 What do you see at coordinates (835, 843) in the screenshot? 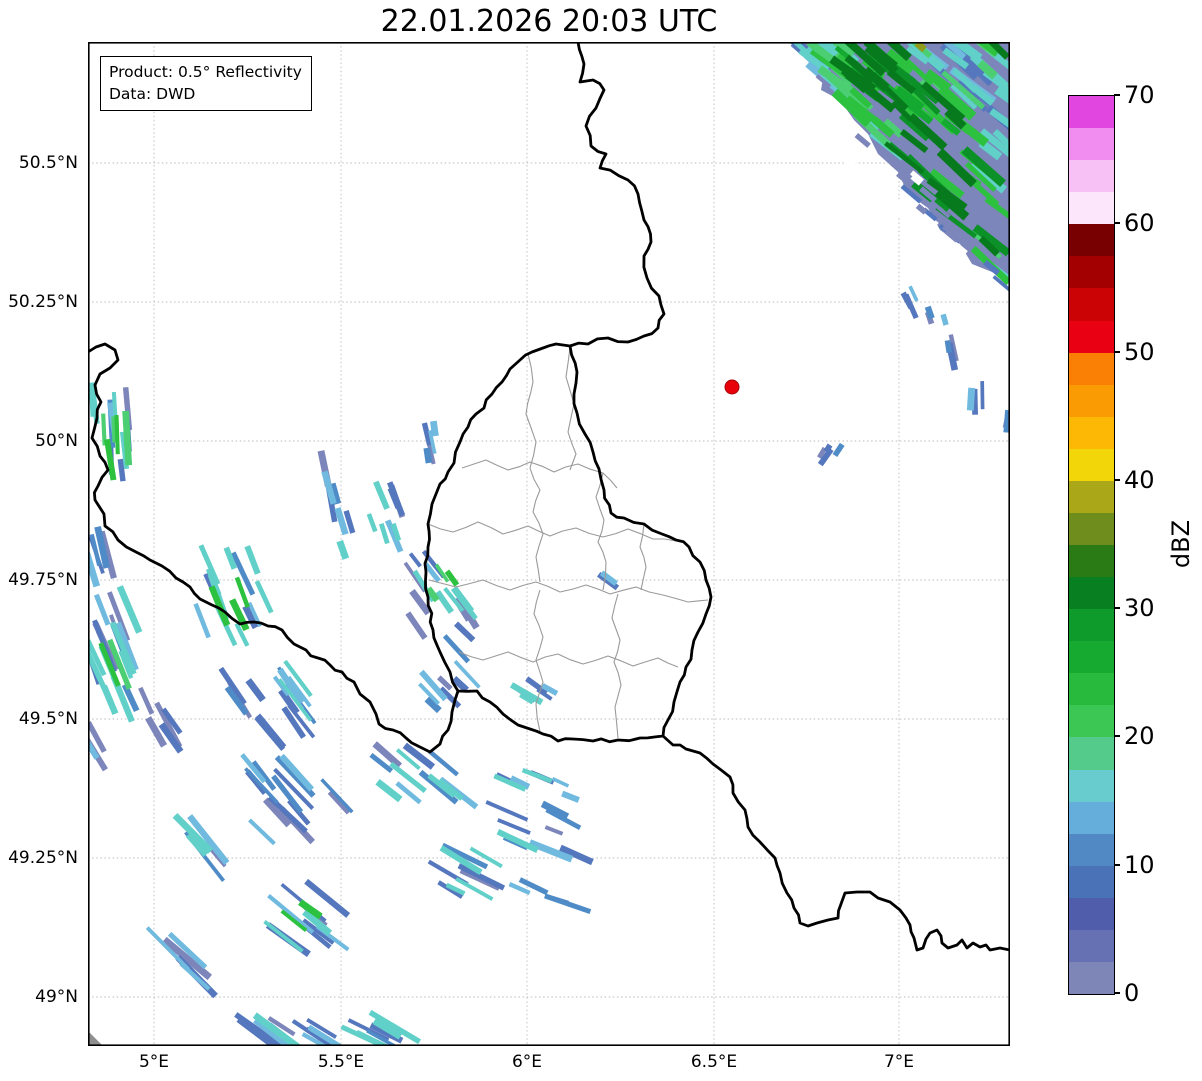
I see `country-border-frde` at bounding box center [835, 843].